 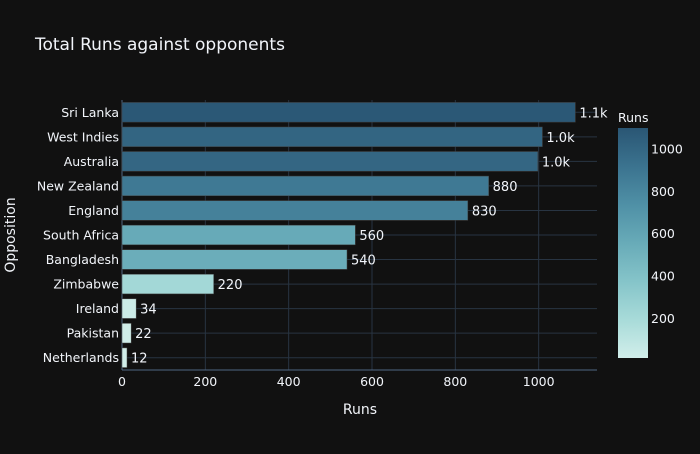 I want to click on x-axis-label: Runs, so click(x=360, y=410).